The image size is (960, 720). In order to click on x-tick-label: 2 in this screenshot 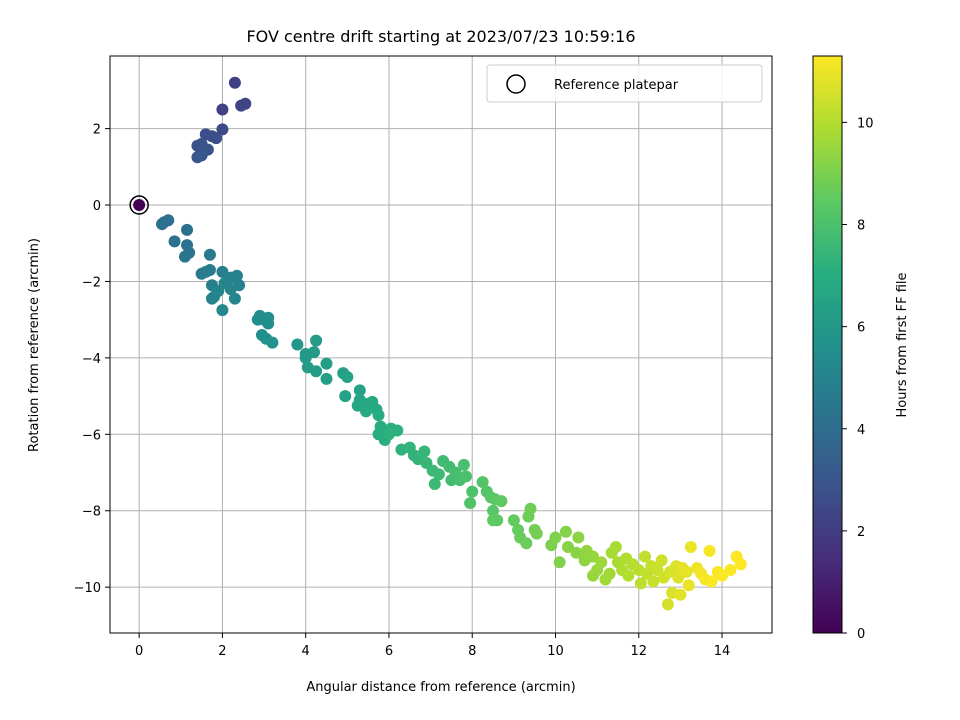, I will do `click(222, 651)`.